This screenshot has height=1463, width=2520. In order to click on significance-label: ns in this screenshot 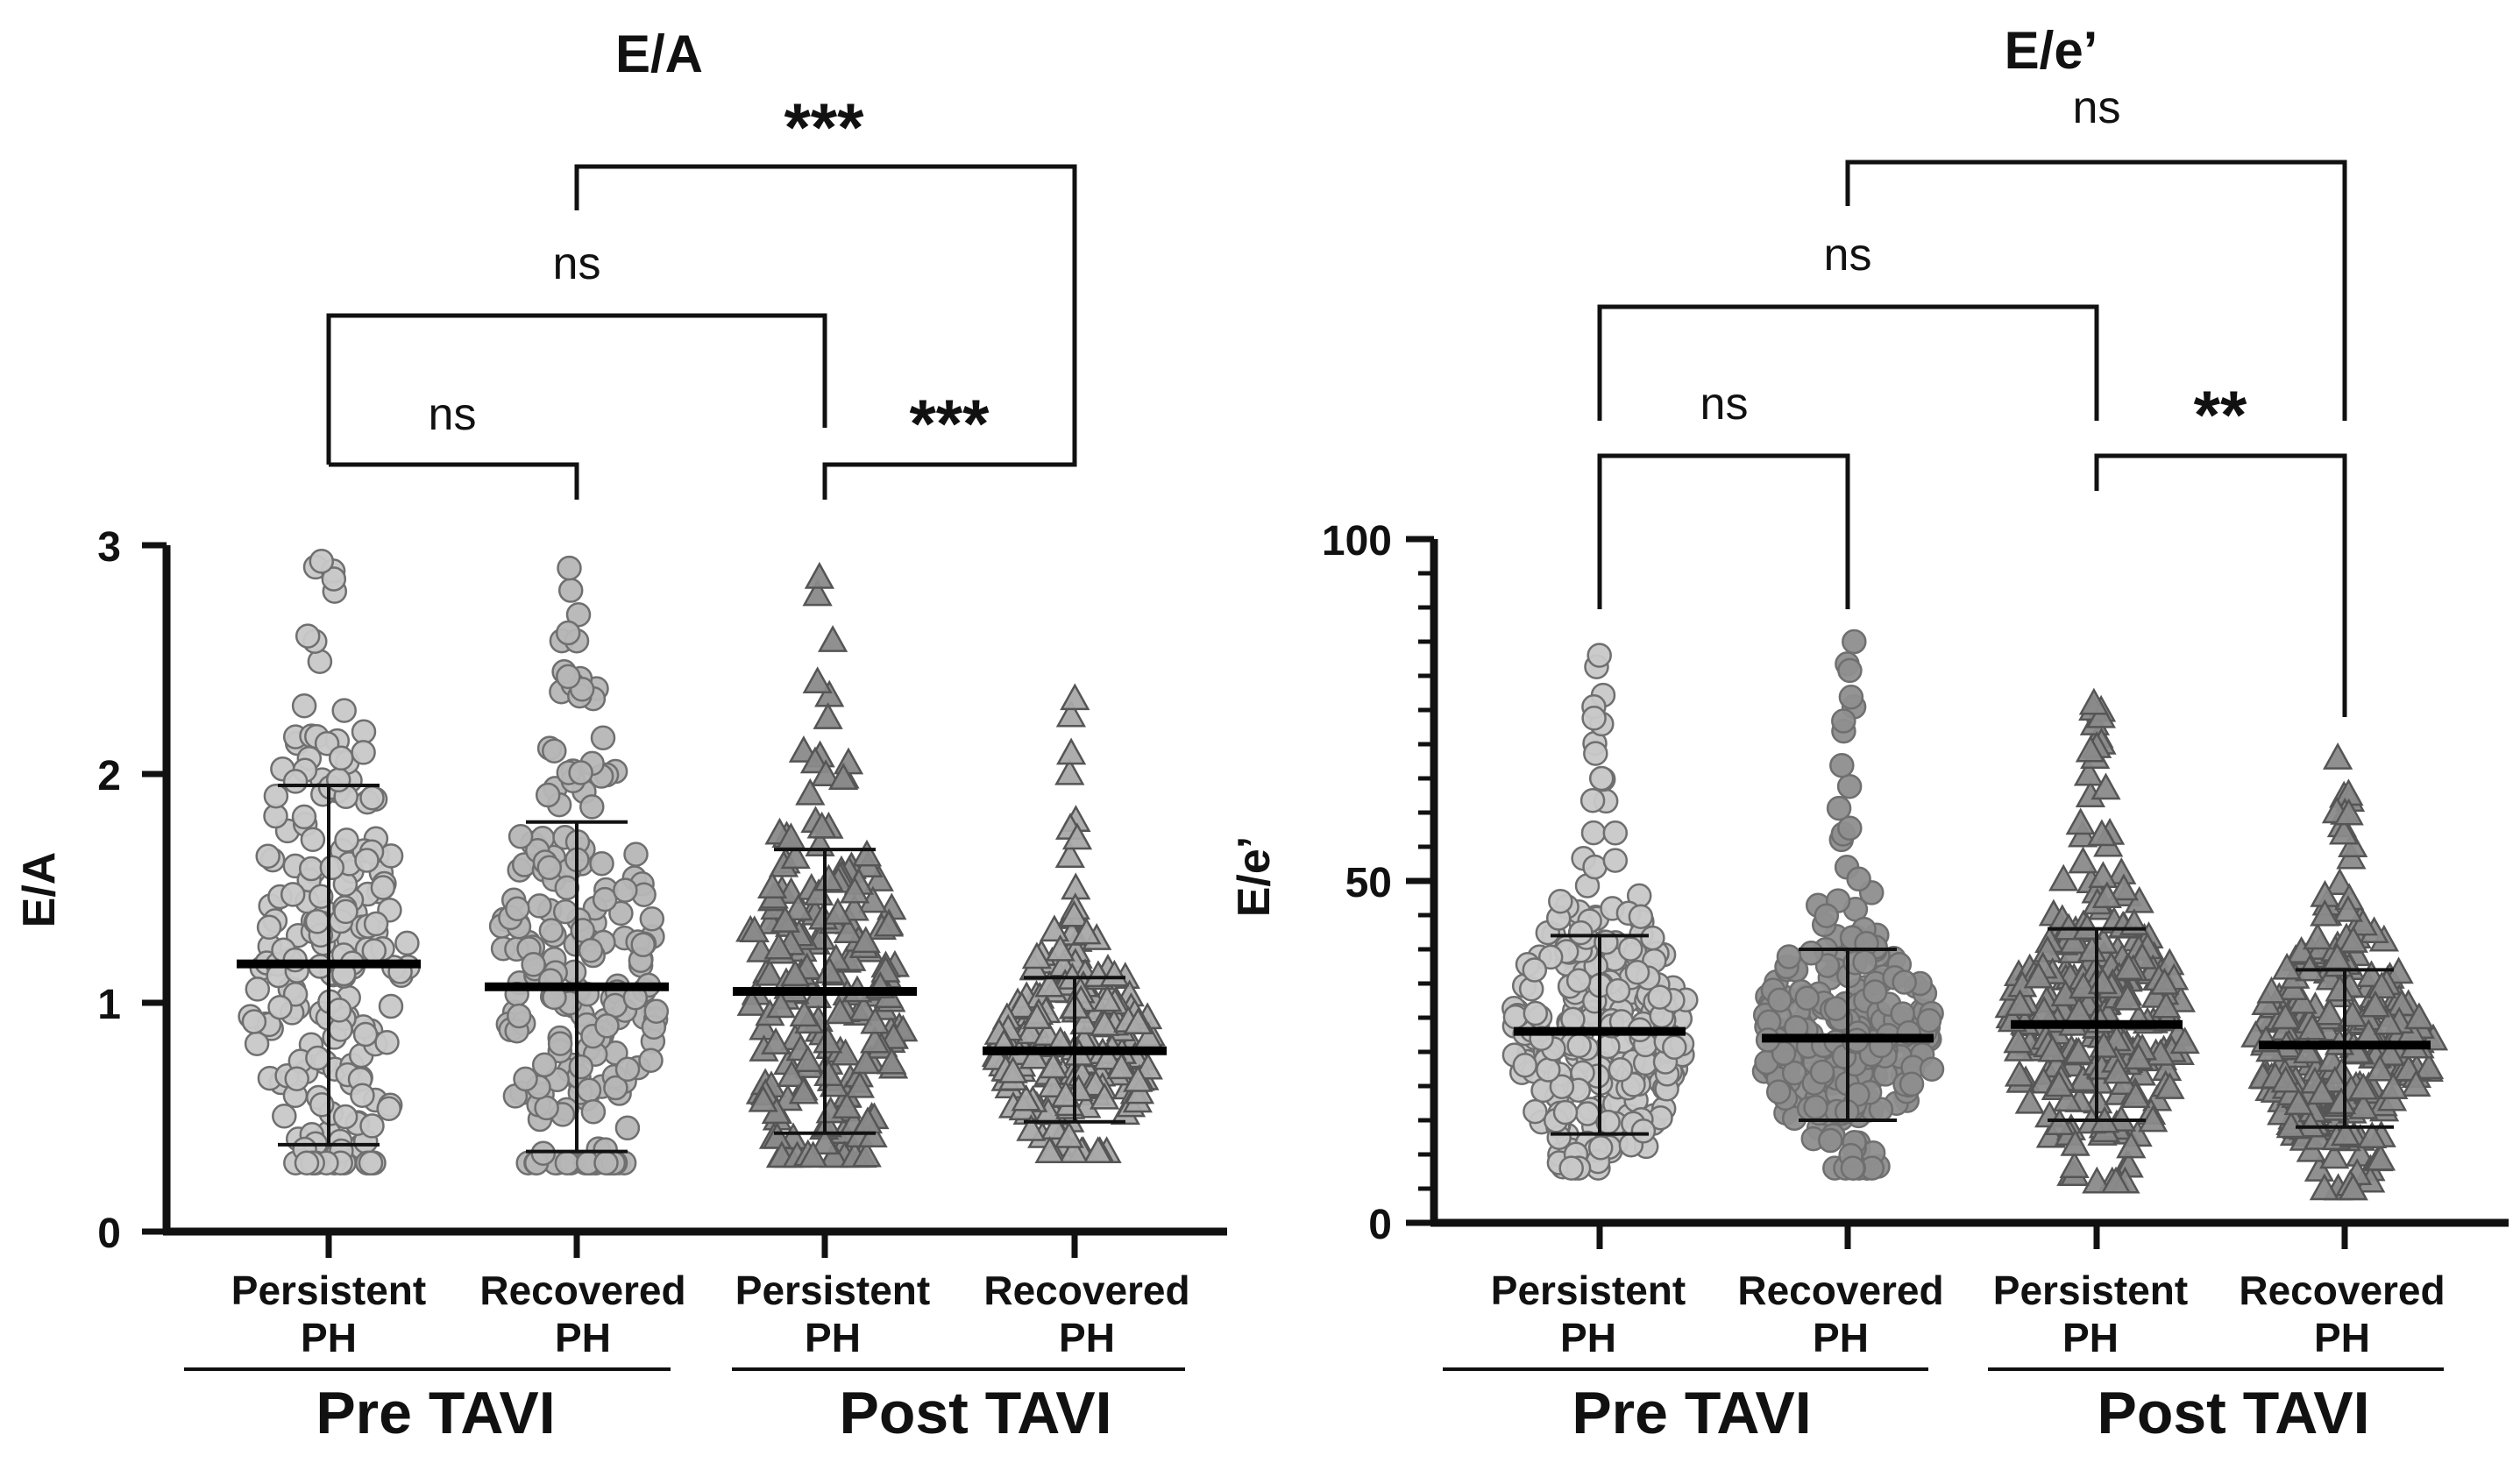, I will do `click(2097, 107)`.